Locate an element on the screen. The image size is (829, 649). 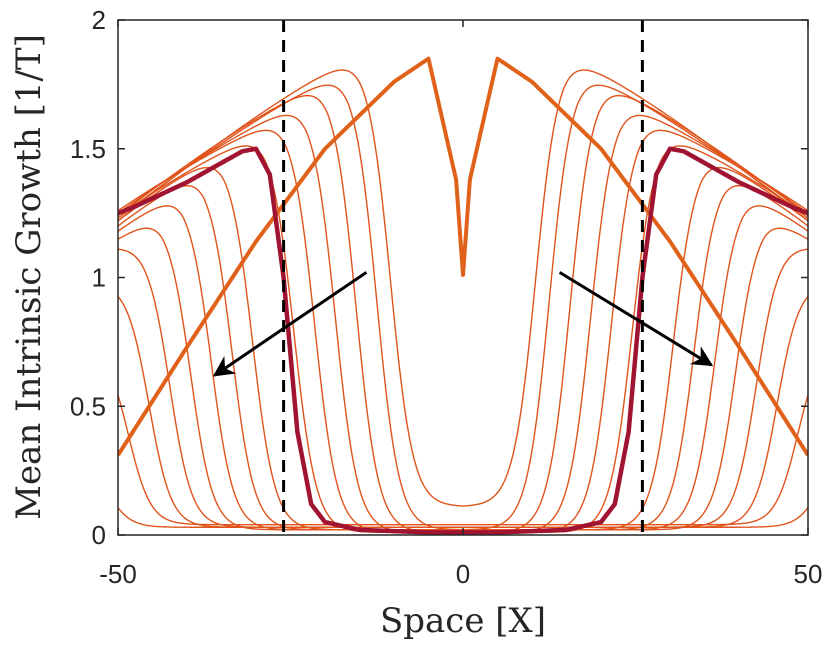
y-axis-title: Mean Intrinsic Growth [1/T] is located at coordinates (29, 277).